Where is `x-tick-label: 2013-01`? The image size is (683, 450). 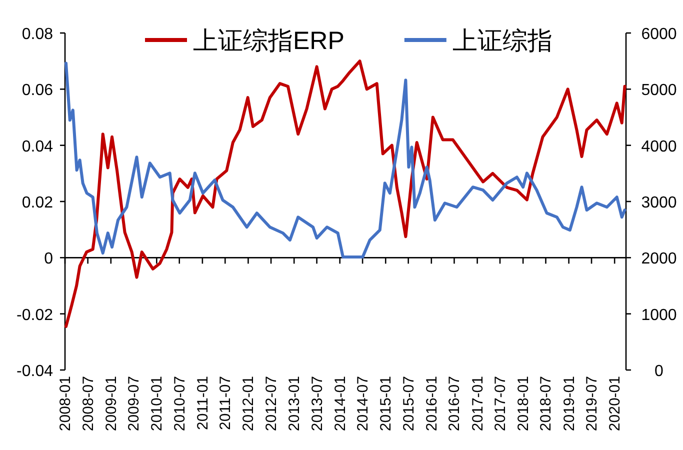
x-tick-label: 2013-01 is located at coordinates (295, 404).